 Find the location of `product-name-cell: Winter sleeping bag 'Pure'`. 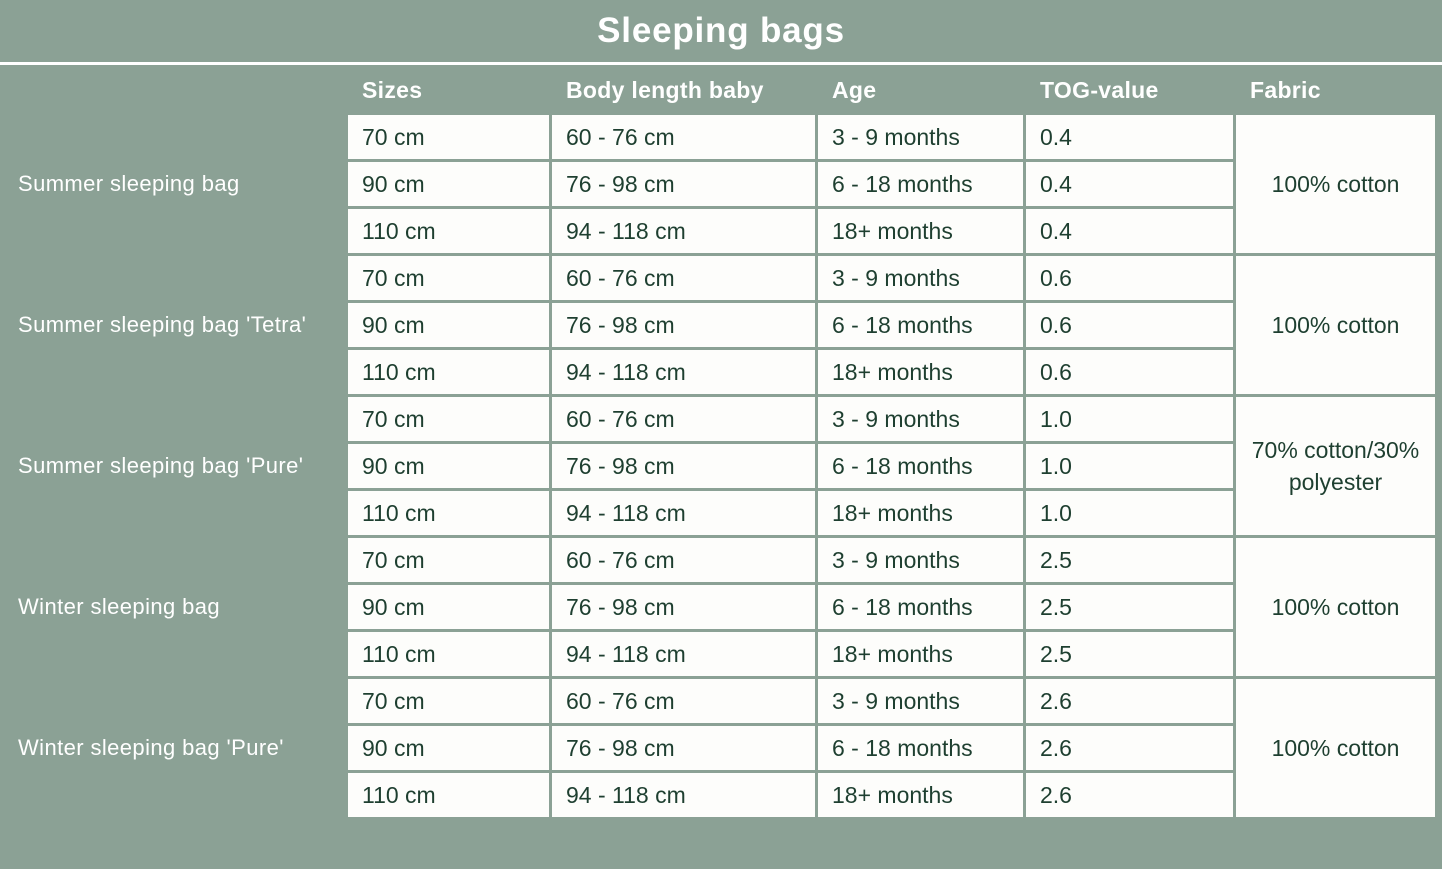

product-name-cell: Winter sleeping bag 'Pure' is located at coordinates (174, 748).